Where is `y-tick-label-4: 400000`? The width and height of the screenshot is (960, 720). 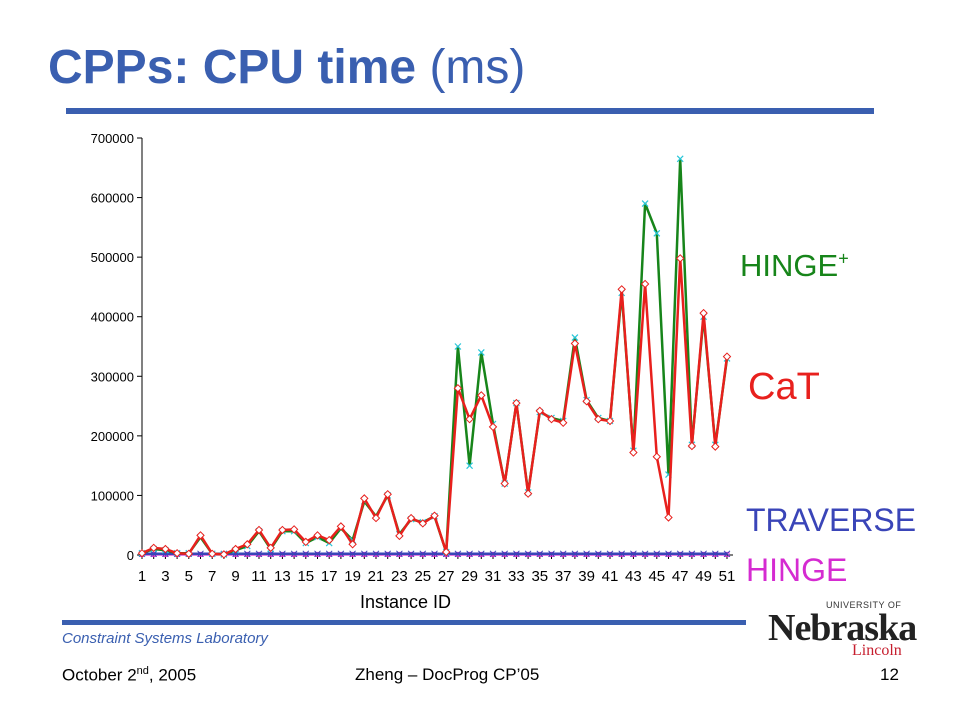 y-tick-label-4: 400000 is located at coordinates (112, 317).